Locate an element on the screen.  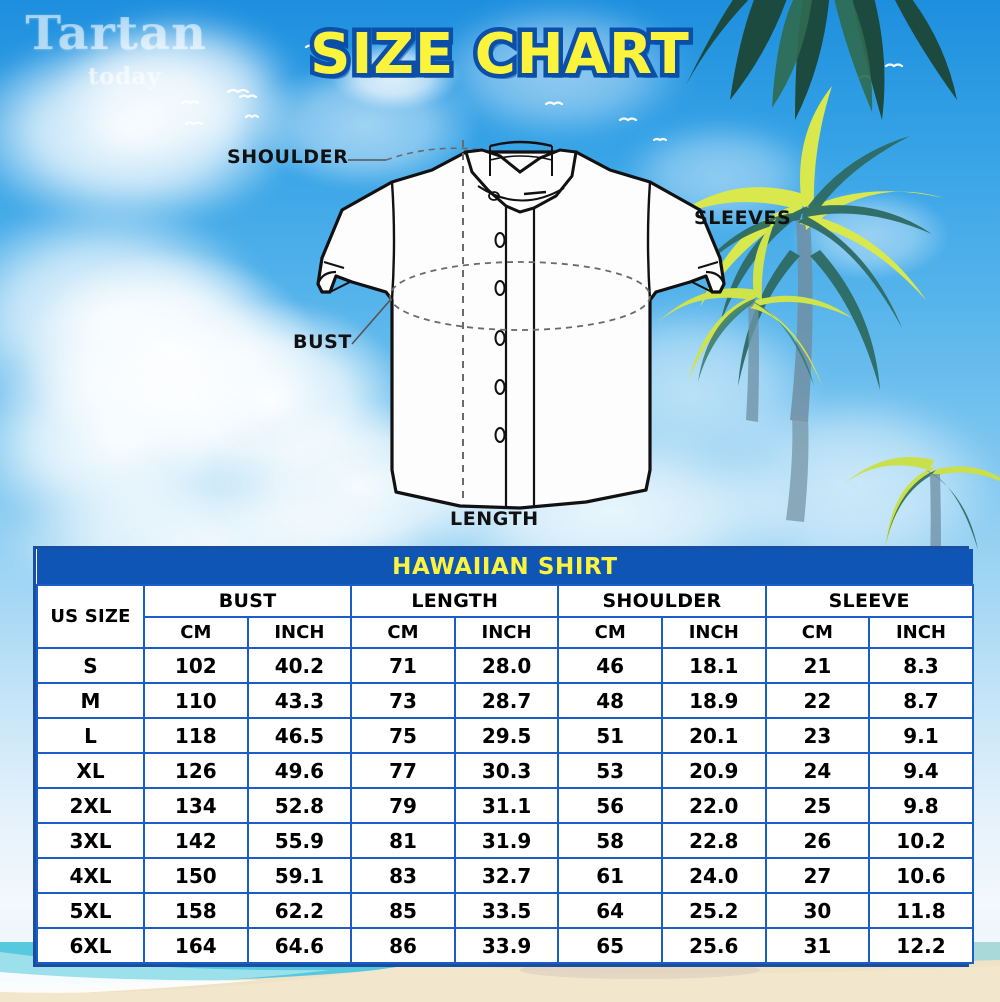
cell-shoulder-cm: 58 is located at coordinates (610, 840).